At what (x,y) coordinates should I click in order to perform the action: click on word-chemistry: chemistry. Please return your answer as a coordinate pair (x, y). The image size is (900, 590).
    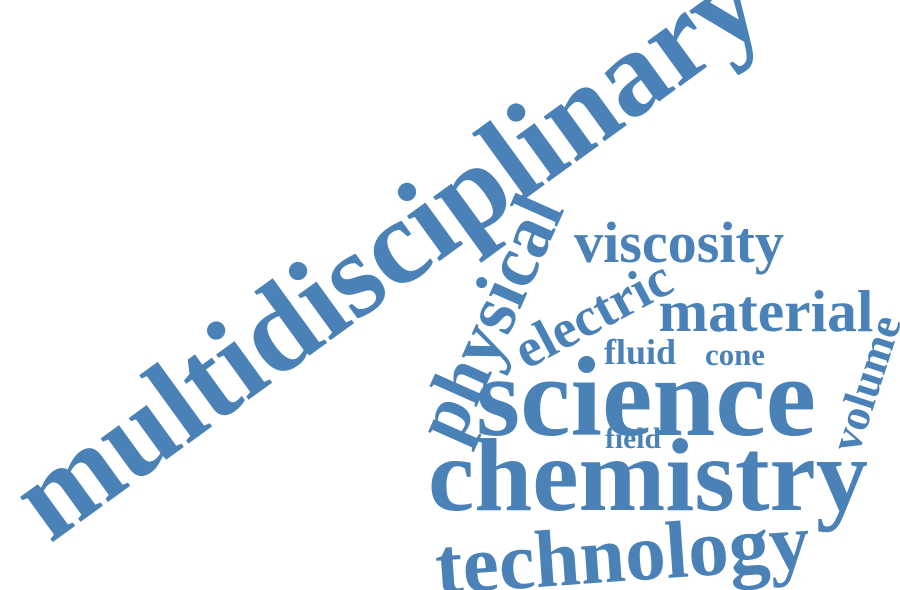
    Looking at the image, I should click on (648, 475).